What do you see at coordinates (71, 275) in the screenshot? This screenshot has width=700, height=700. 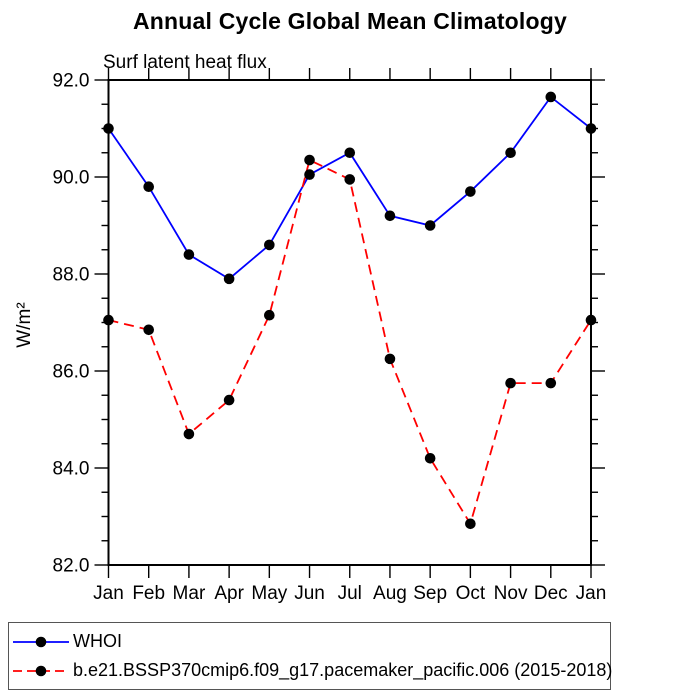 I see `y-tick-label: 88.0` at bounding box center [71, 275].